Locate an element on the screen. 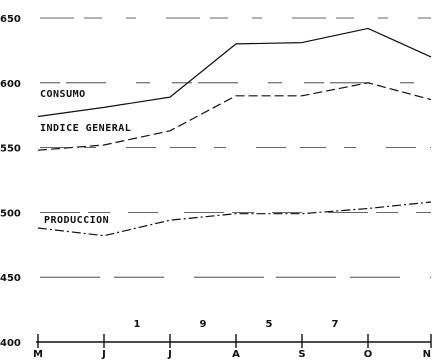 This screenshot has width=432, height=361. x-tick-label: N is located at coordinates (427, 354).